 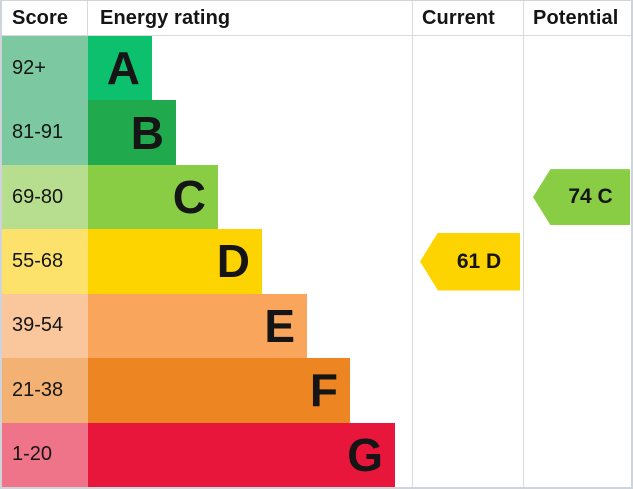 I want to click on rating-row: 92+ A, so click(x=316, y=68).